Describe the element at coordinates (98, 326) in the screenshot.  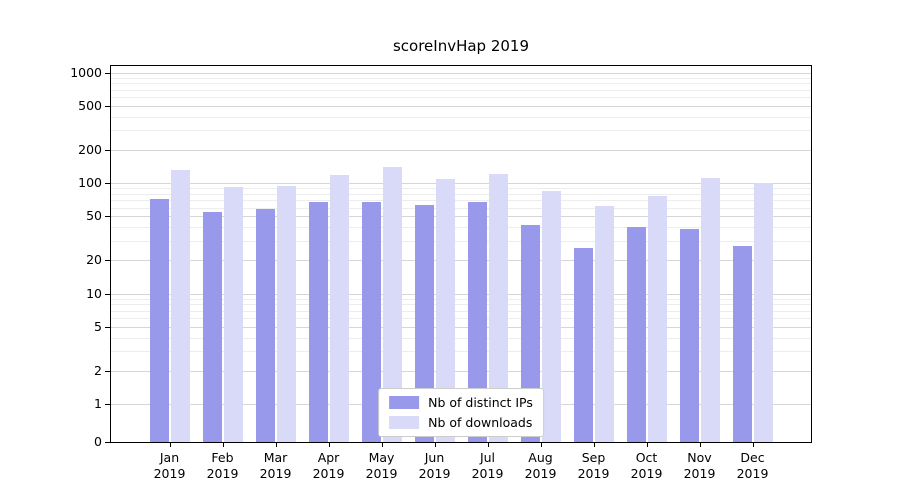
I see `y-tick-label: 5` at that location.